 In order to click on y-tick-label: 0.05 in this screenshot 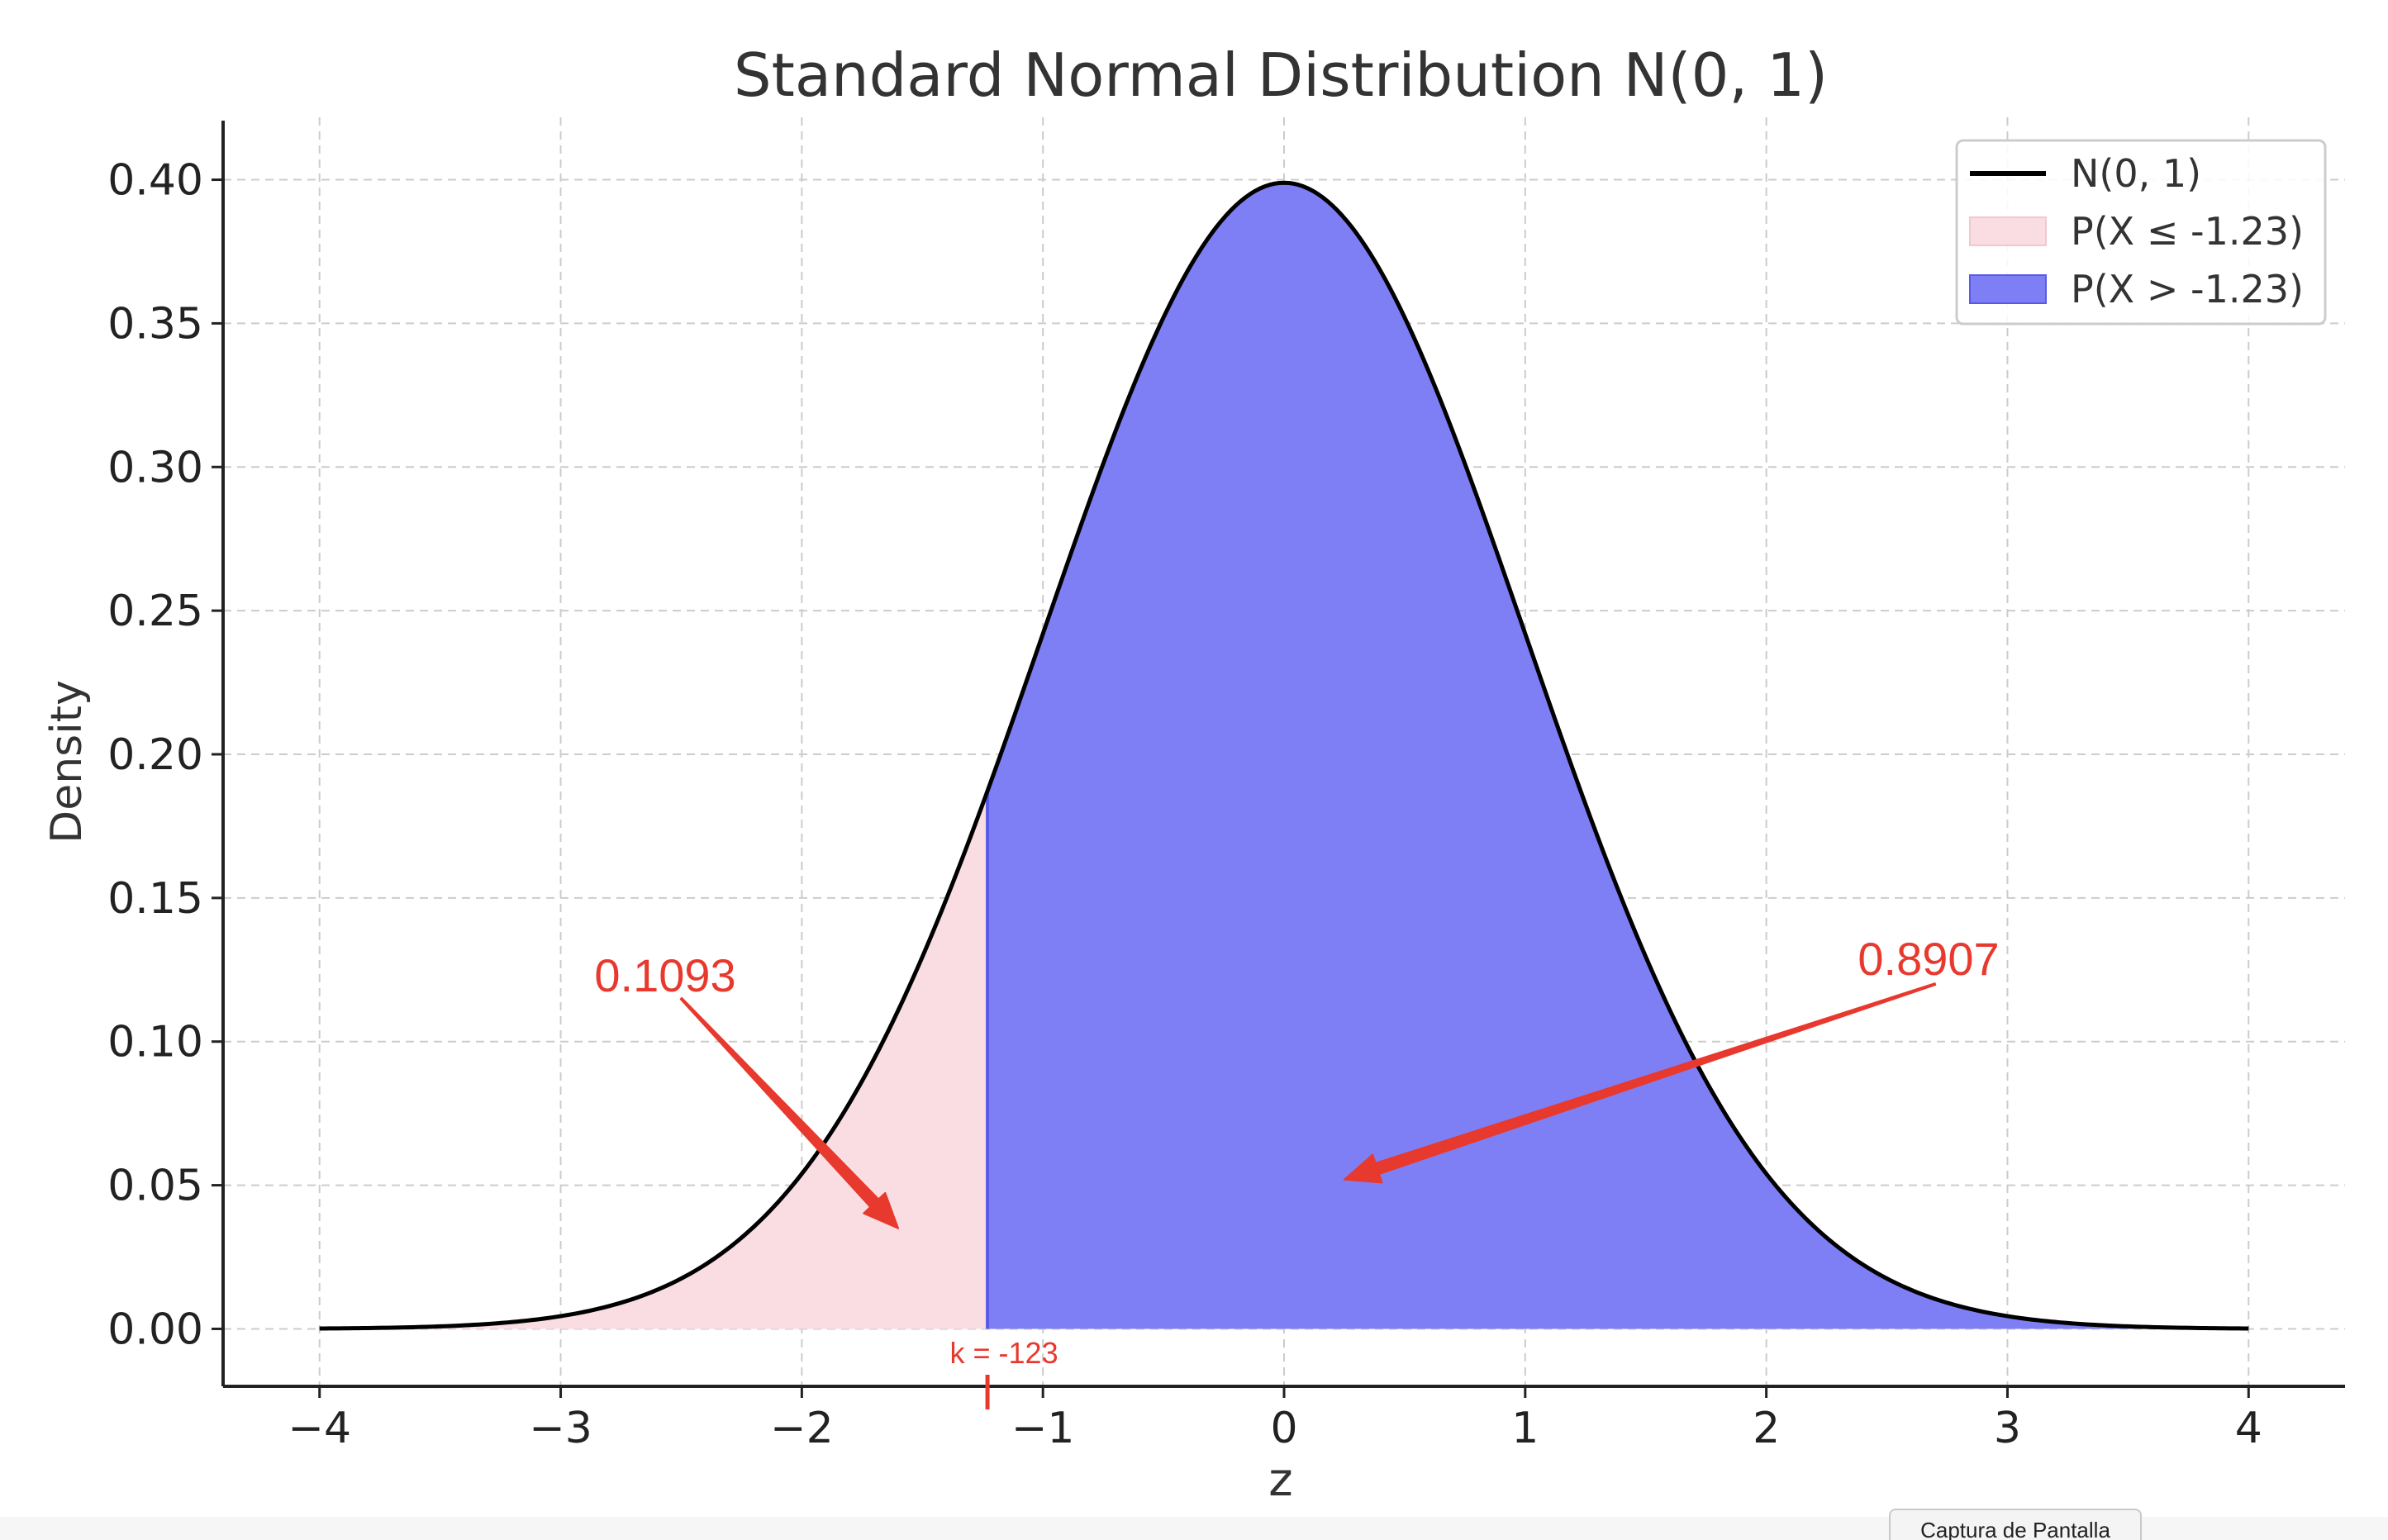, I will do `click(155, 1186)`.